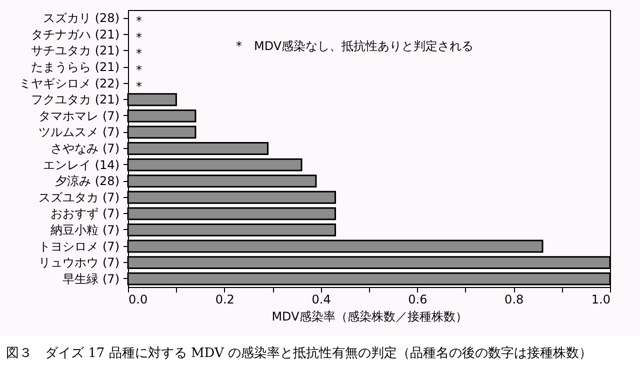 Image resolution: width=640 pixels, height=370 pixels. I want to click on y-tick-label: スズユタカ (7), so click(79, 197).